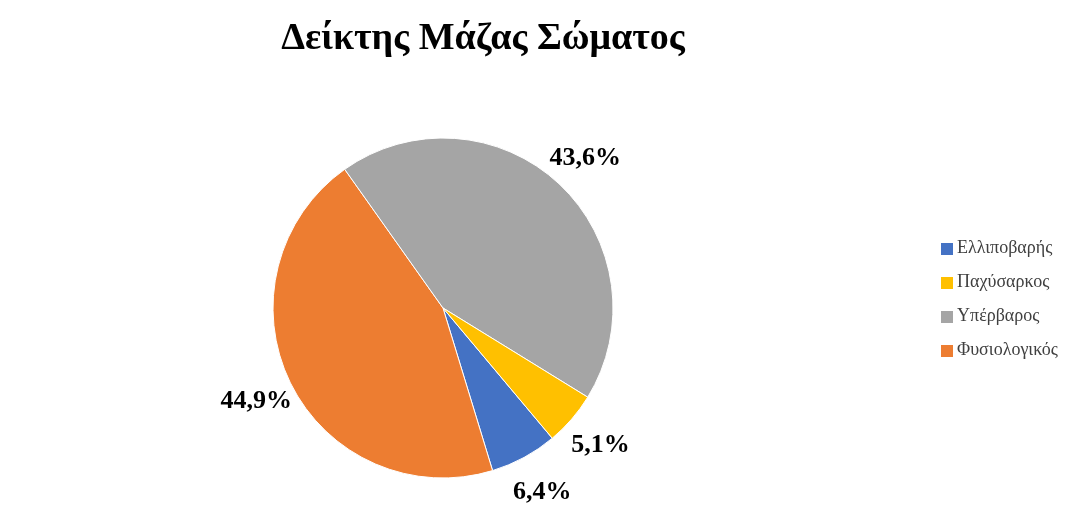 The height and width of the screenshot is (529, 1086). What do you see at coordinates (483, 36) in the screenshot?
I see `chart-title: Δείκτης Μάζας Σώματος` at bounding box center [483, 36].